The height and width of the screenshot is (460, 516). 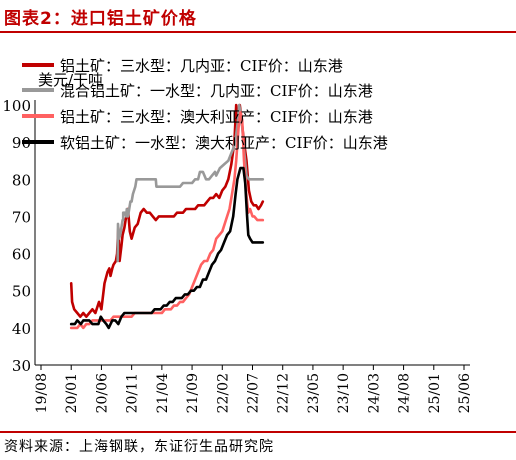 I want to click on x-tick-label: 23/10, so click(x=344, y=393).